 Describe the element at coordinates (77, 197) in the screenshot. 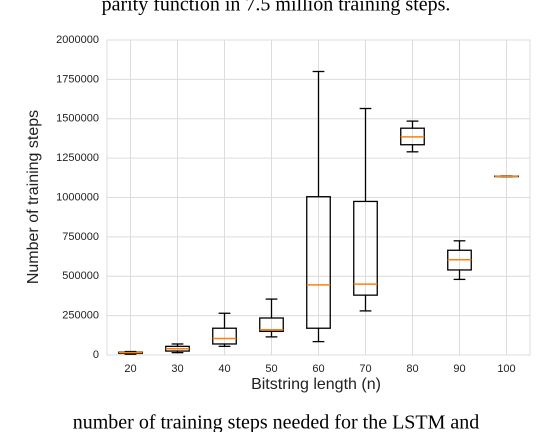

I see `y-tick-label: 1000000` at that location.